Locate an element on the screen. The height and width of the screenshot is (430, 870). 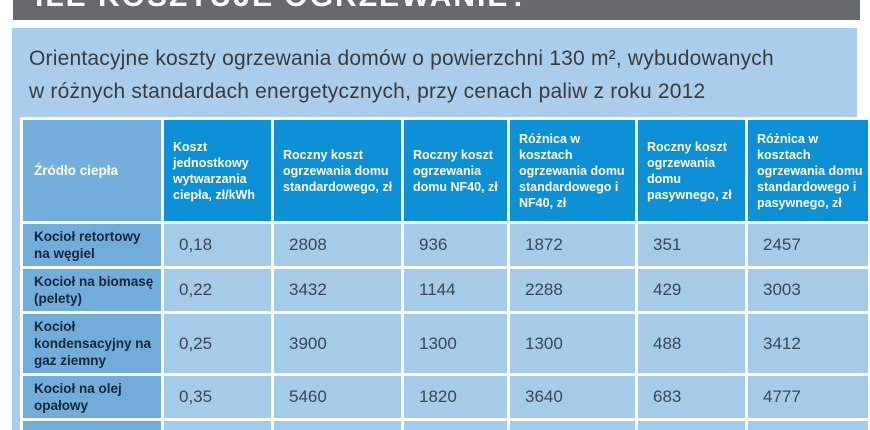
cell-value: 0,40 is located at coordinates (217, 425).